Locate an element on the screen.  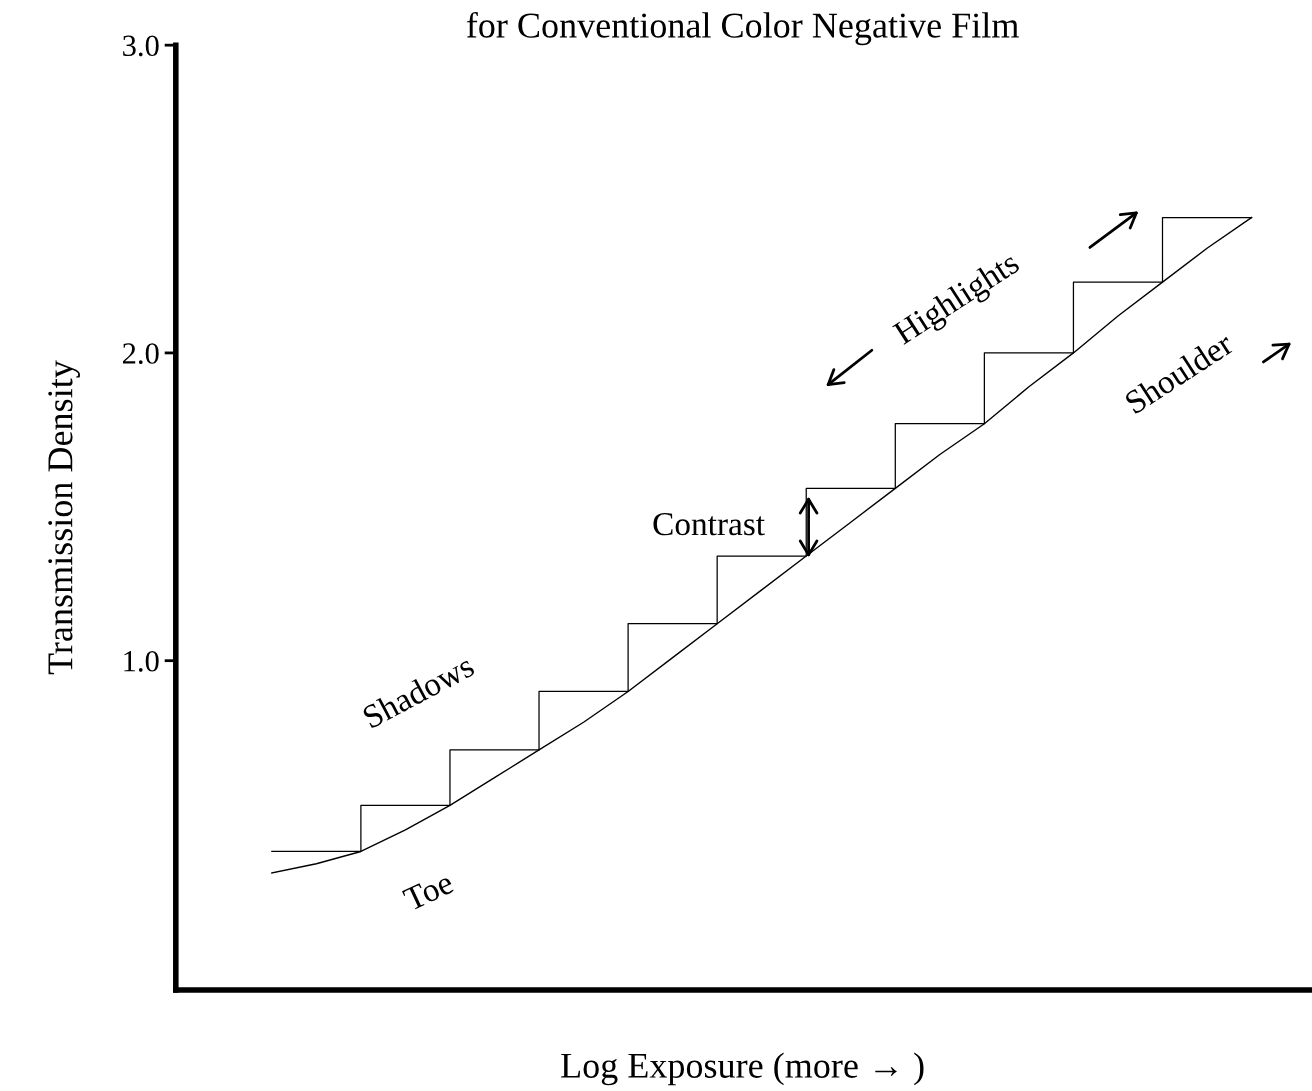
annotation: Contrast is located at coordinates (709, 524).